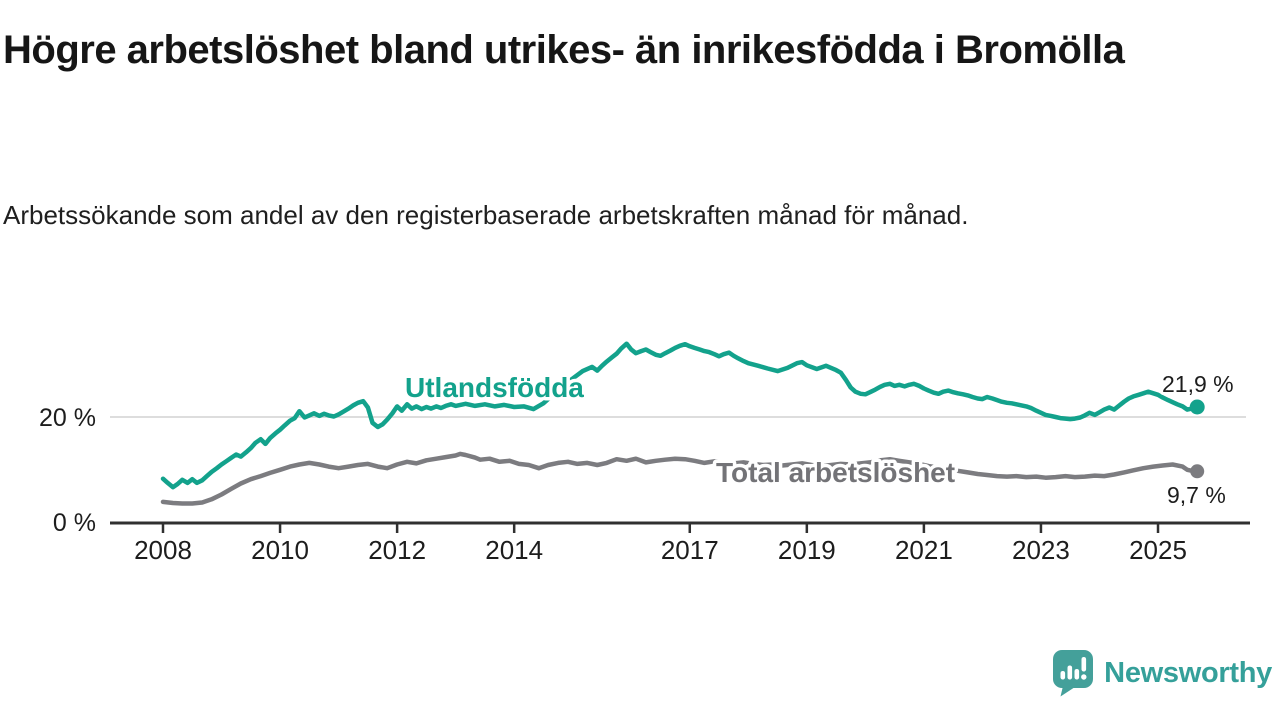 This screenshot has height=720, width=1280. Describe the element at coordinates (660, 544) in the screenshot. I see `x-axis-ticks: 2008 2010 2012 2014 2017 2019 2021 2023 2025` at that location.